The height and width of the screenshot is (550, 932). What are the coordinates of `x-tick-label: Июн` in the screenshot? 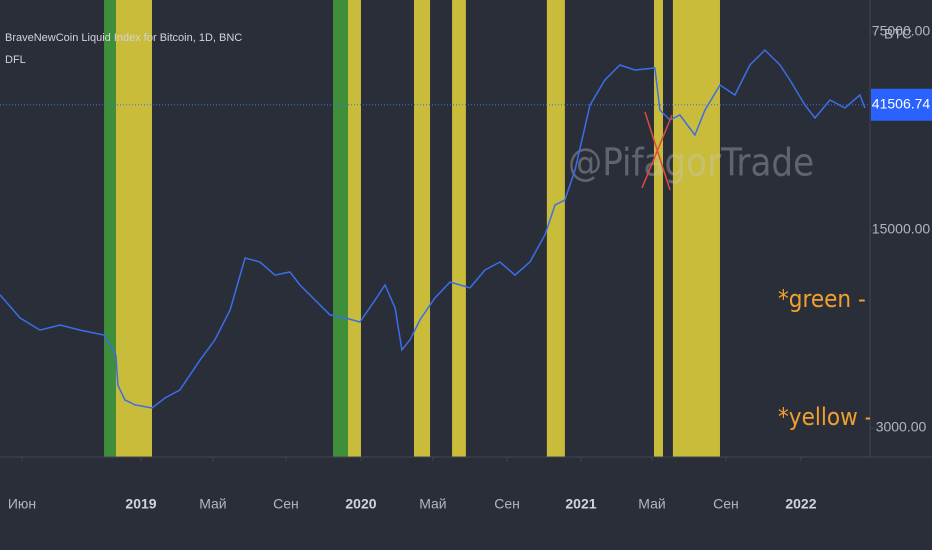 It's located at (22, 504).